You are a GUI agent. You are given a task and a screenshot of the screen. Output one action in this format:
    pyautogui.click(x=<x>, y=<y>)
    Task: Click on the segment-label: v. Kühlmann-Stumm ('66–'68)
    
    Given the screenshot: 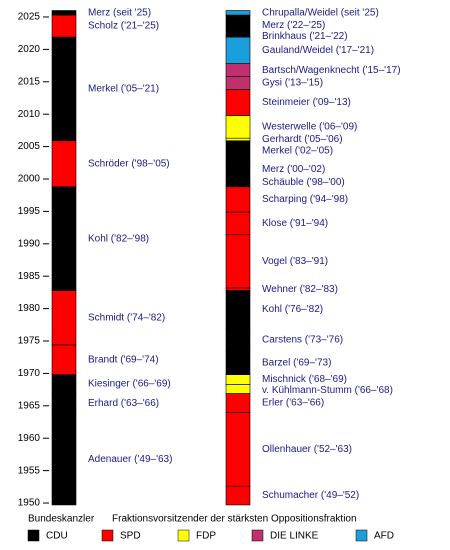 What is the action you would take?
    pyautogui.click(x=327, y=390)
    